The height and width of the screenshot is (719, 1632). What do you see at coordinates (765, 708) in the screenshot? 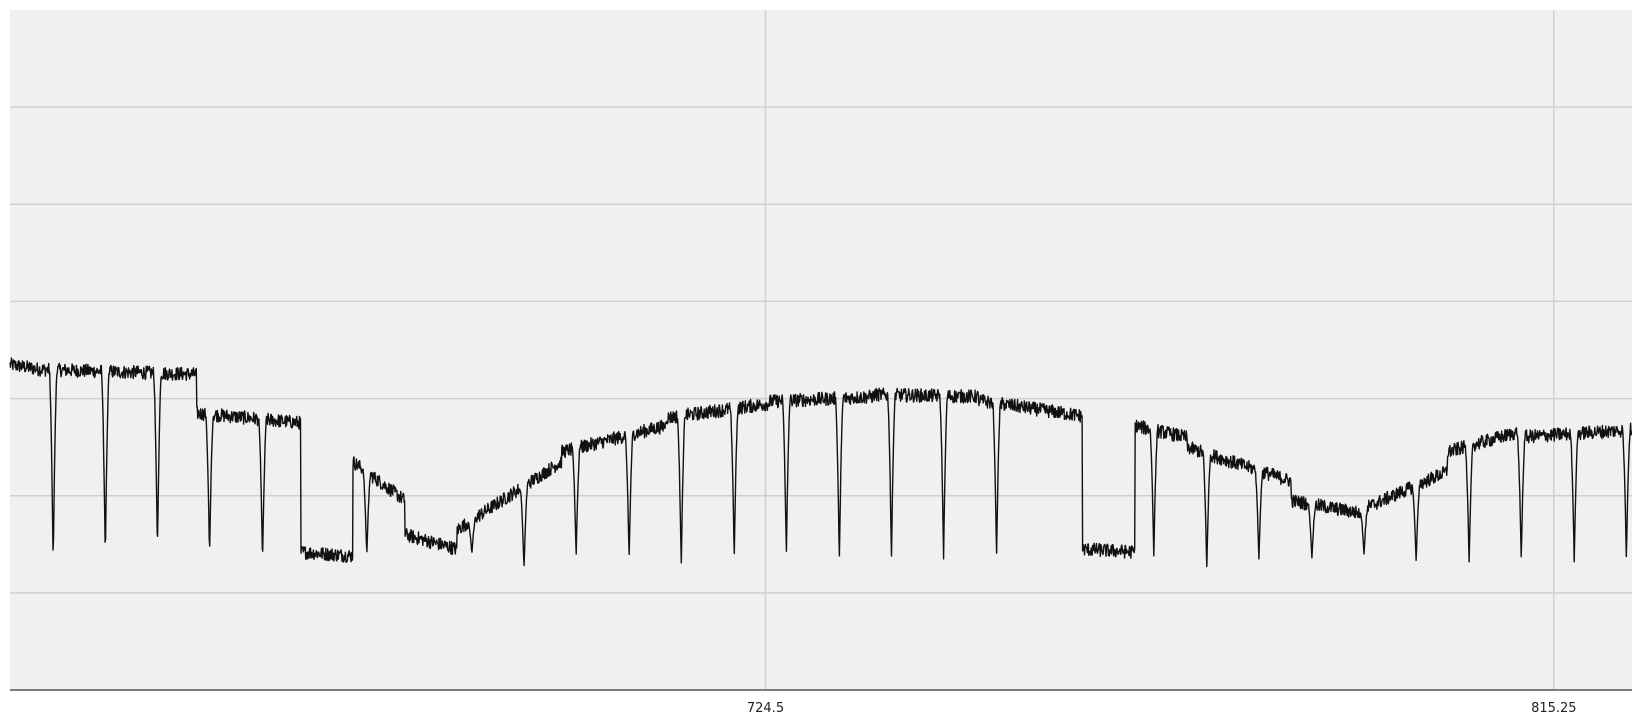
I see `x-tick-label: 724.5` at bounding box center [765, 708].